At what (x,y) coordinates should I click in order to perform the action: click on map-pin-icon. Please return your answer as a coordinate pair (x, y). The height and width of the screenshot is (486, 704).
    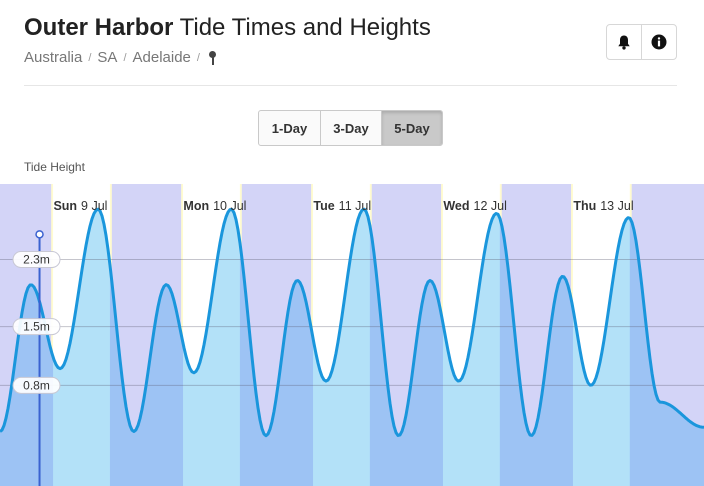
    Looking at the image, I should click on (213, 58).